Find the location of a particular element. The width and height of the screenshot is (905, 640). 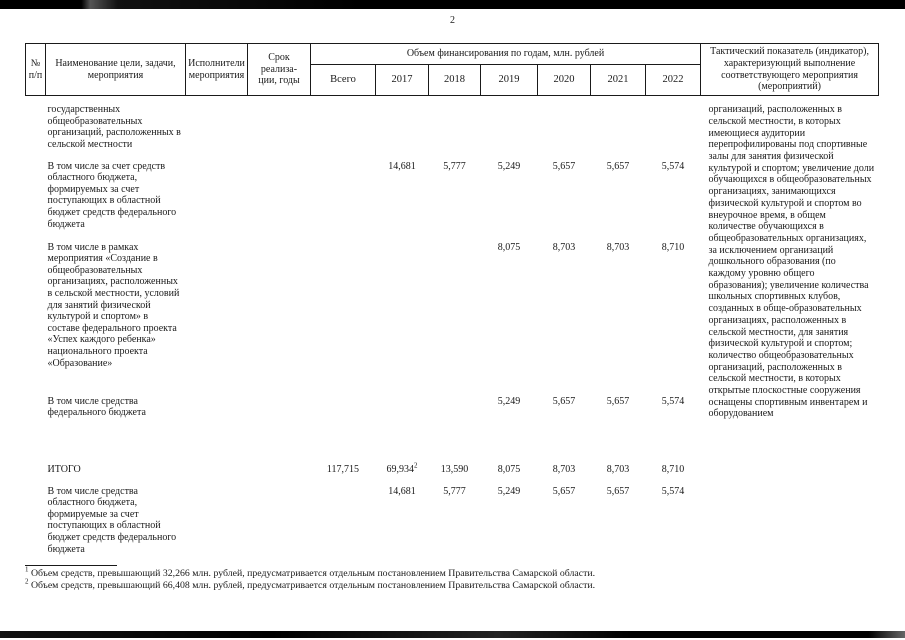

scan-artifact-bottom-bar is located at coordinates (452, 634).